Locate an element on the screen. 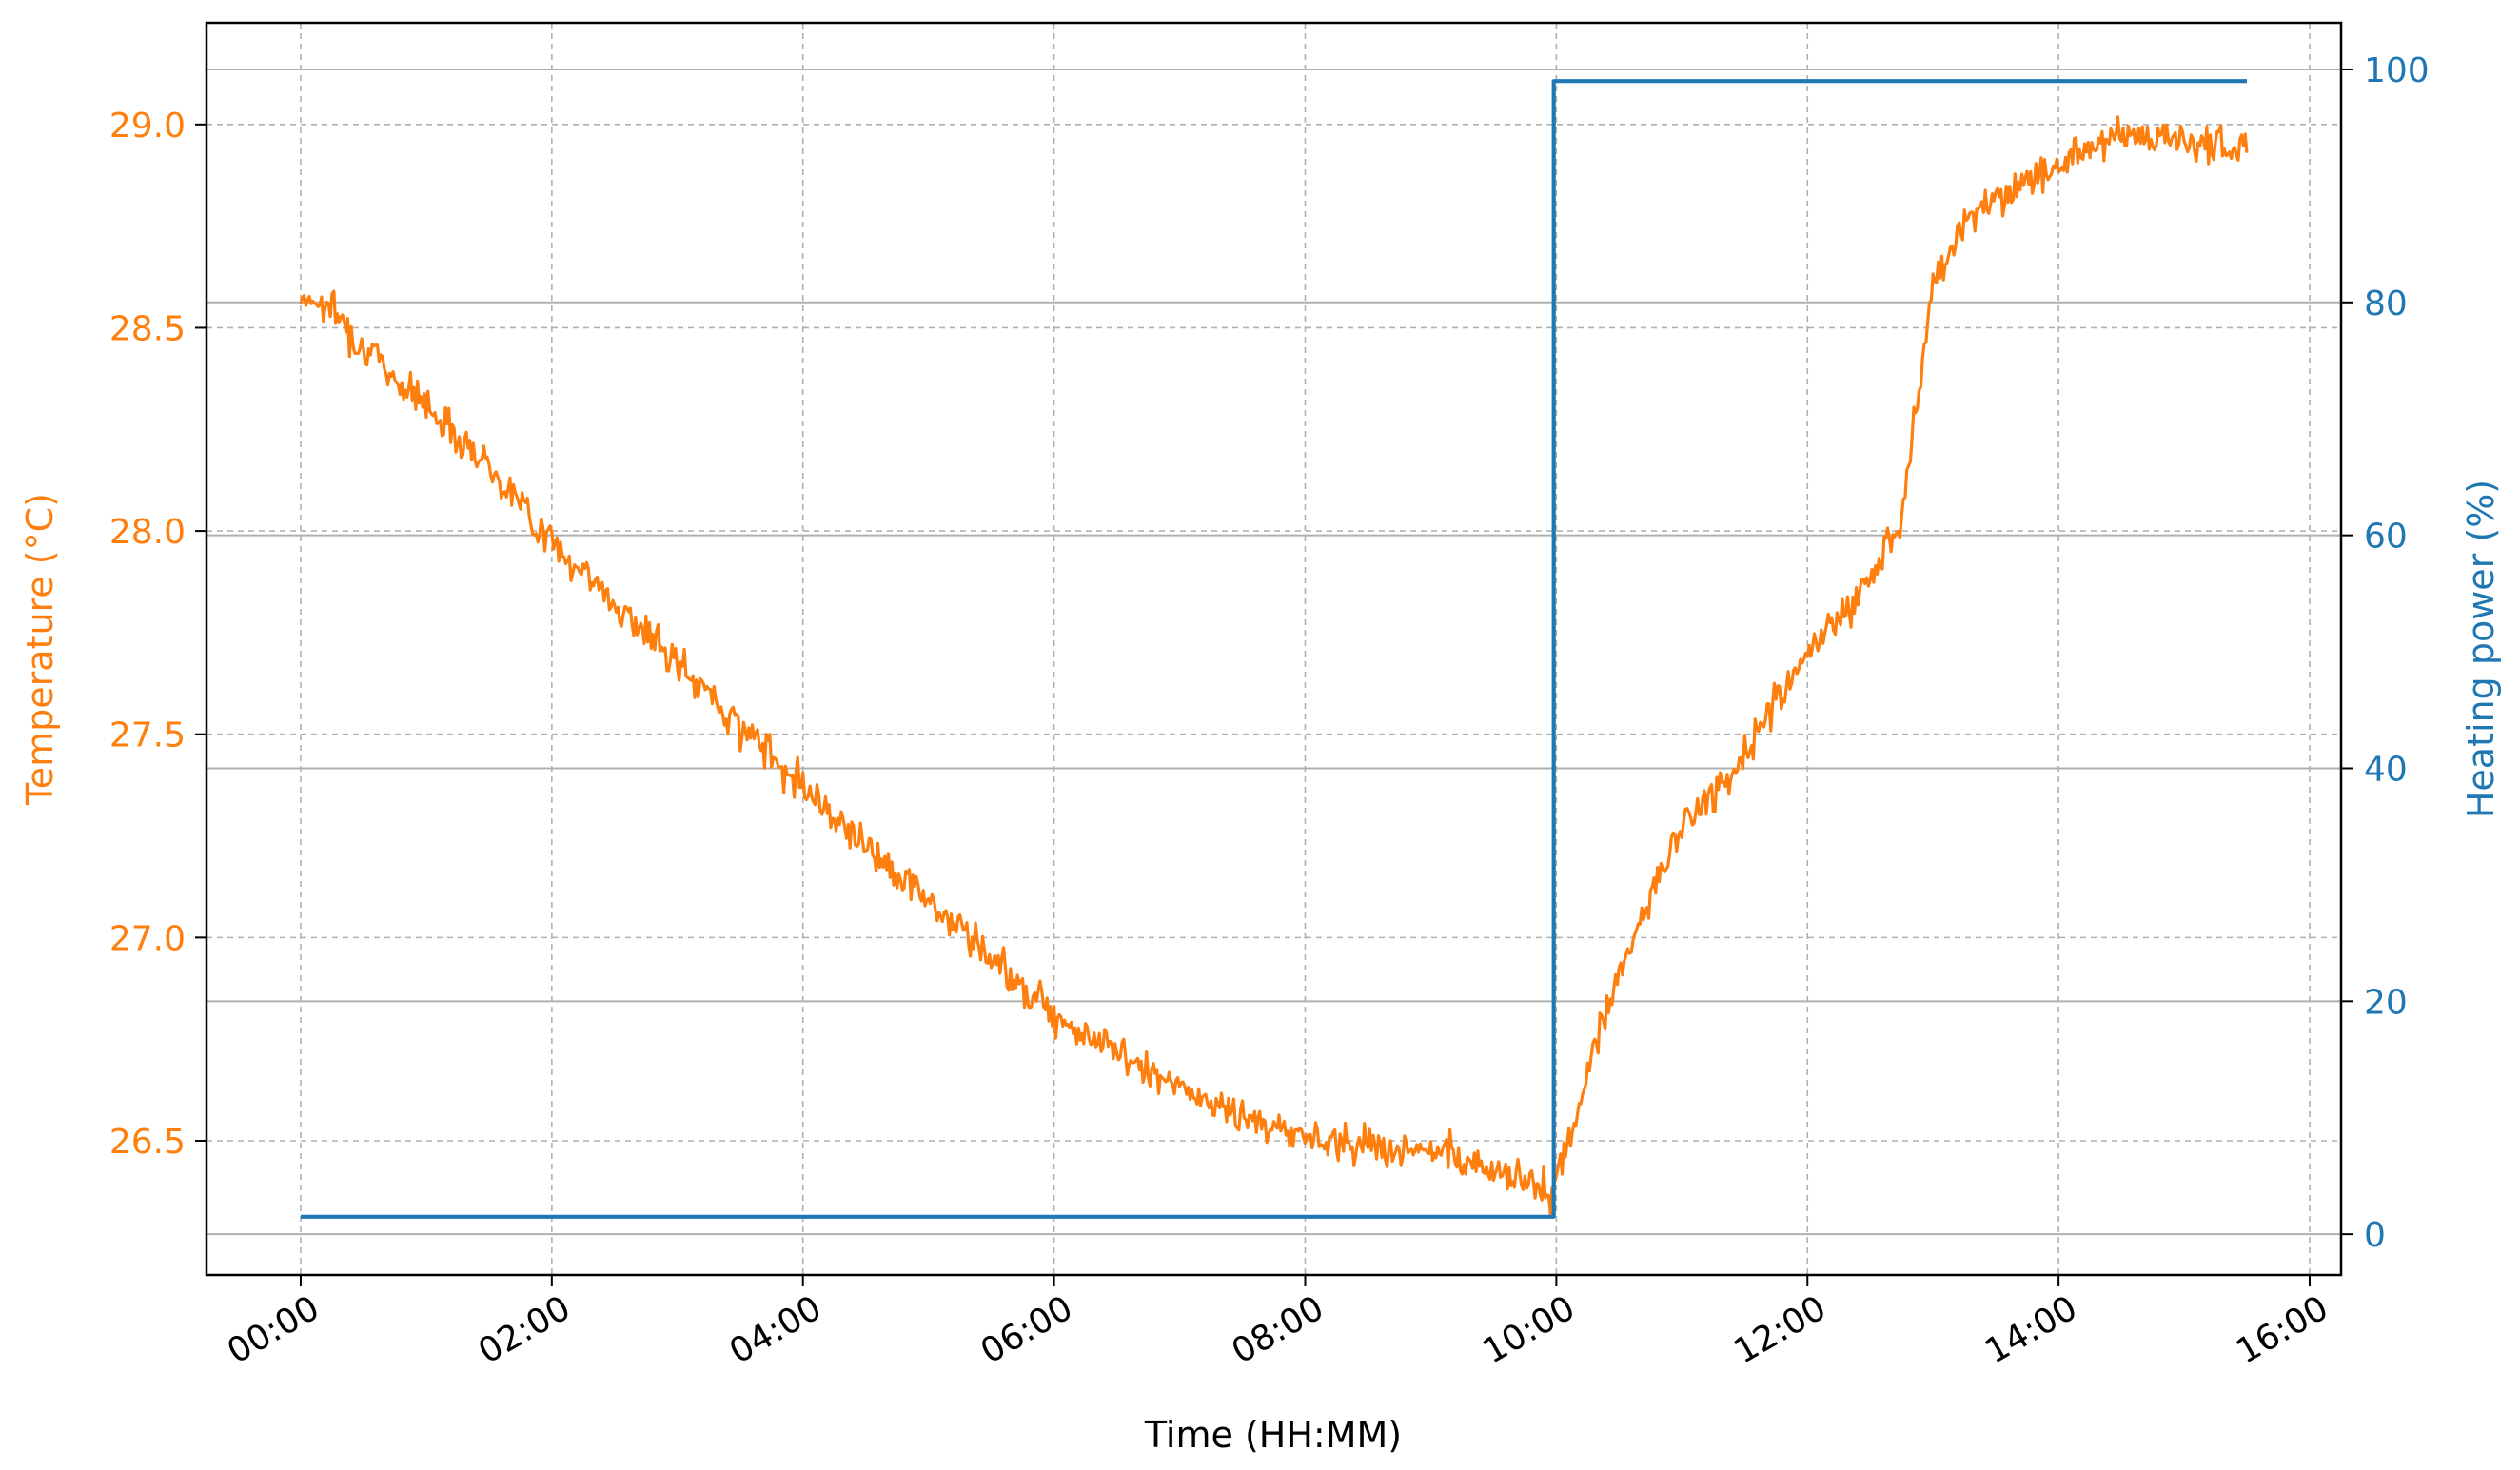 This screenshot has height=1470, width=2520. right-y-tick-label: 100 is located at coordinates (2397, 70).